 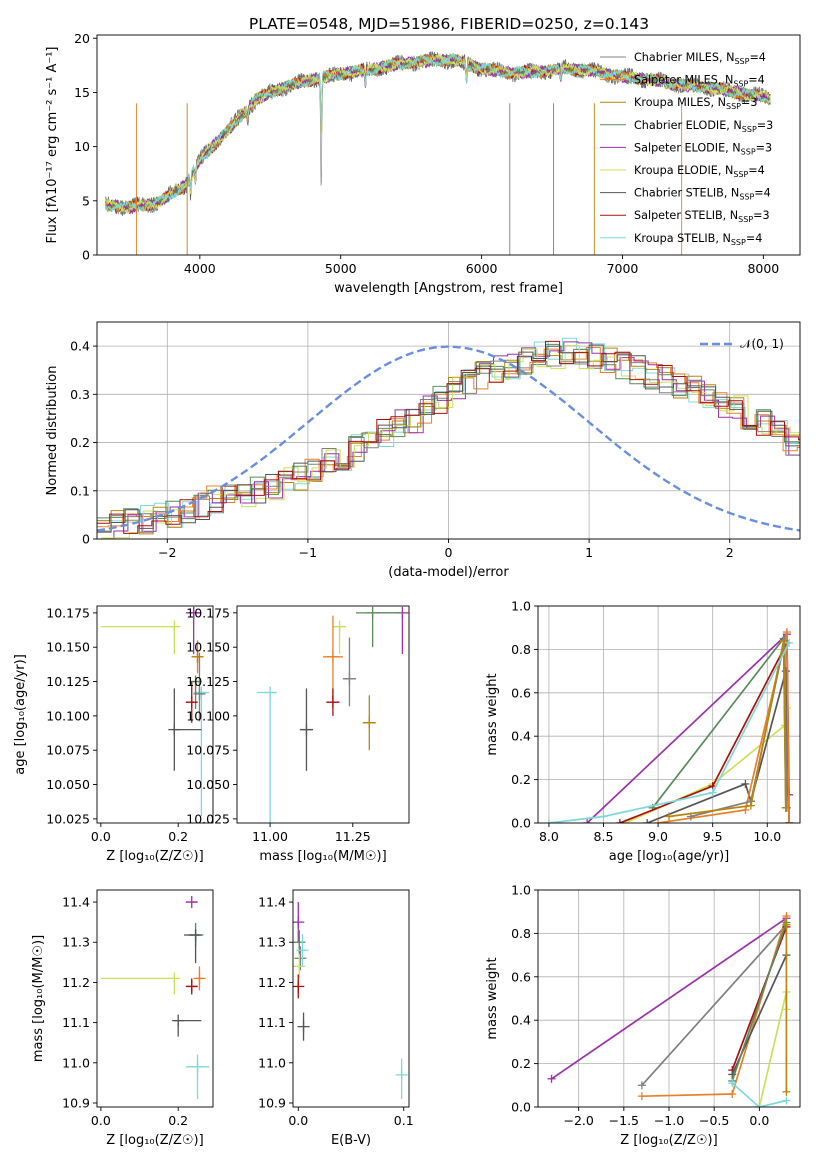 I want to click on x-axis-label: mass [log₁₀(M/M☉)], so click(x=322, y=856).